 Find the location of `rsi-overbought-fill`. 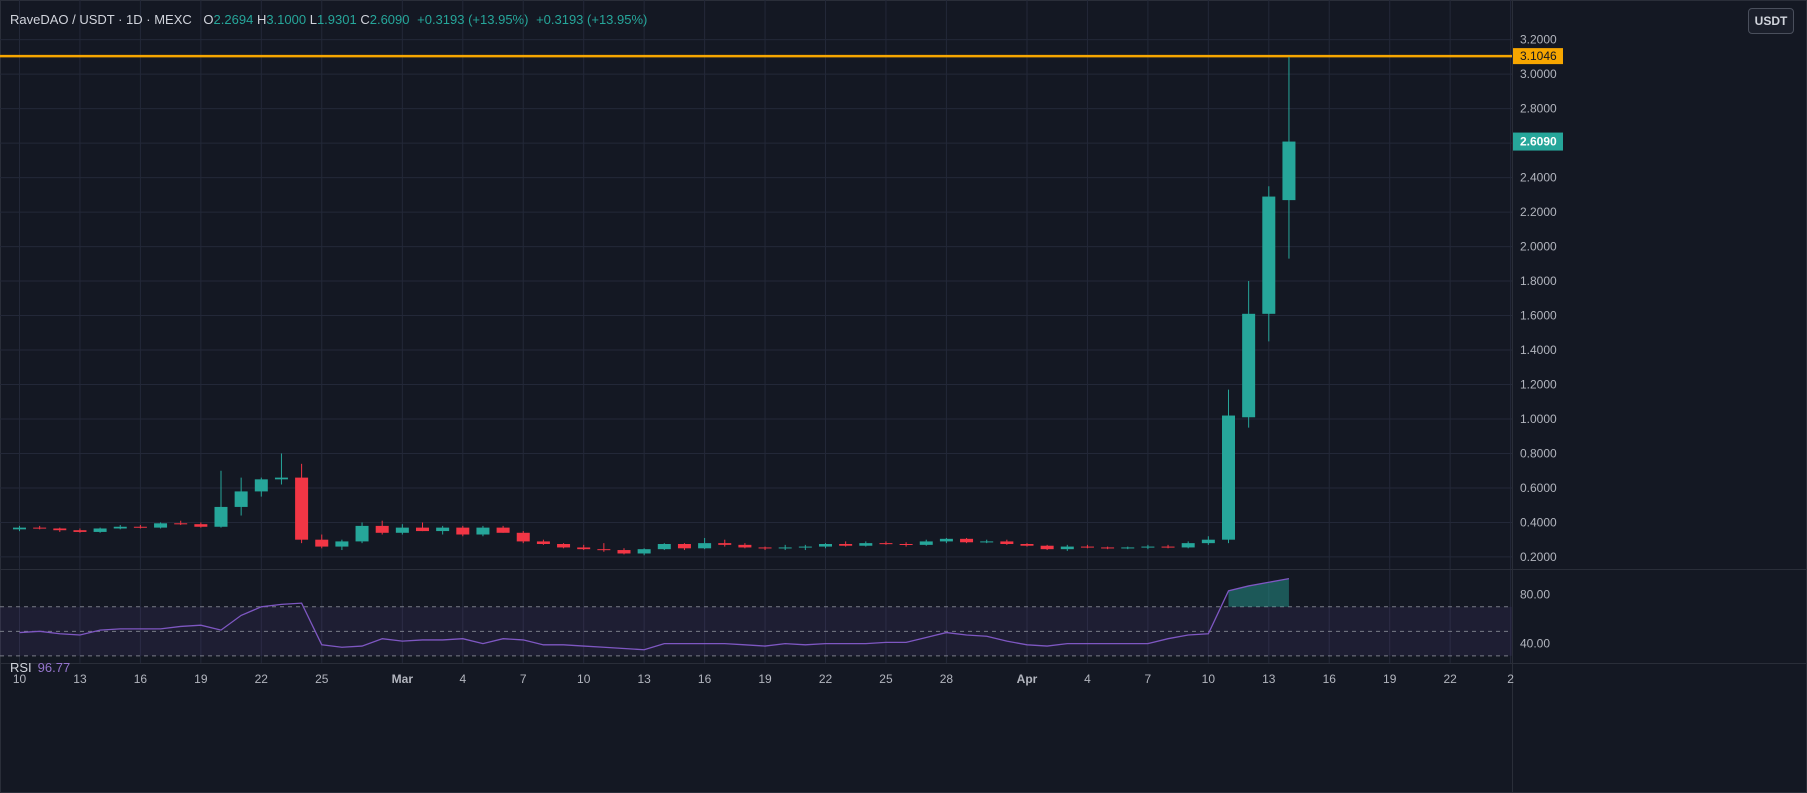

rsi-overbought-fill is located at coordinates (1258, 592).